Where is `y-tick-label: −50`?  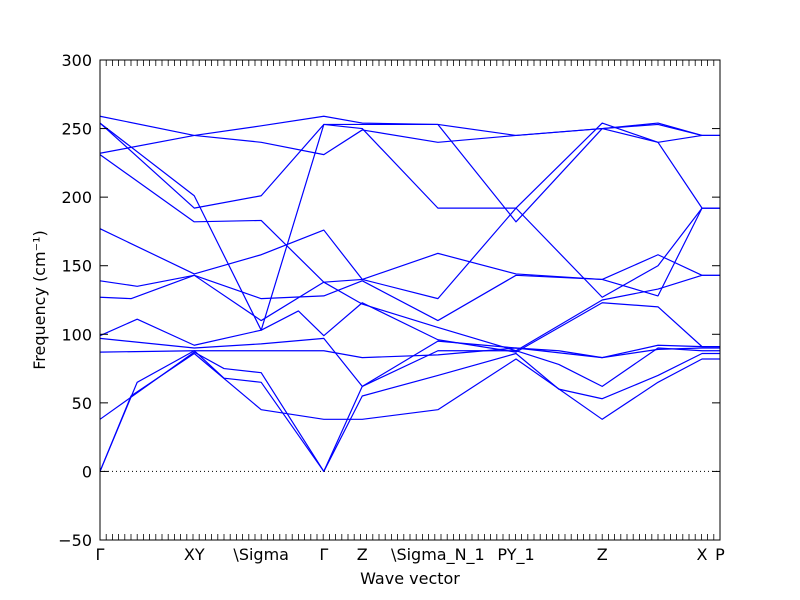 y-tick-label: −50 is located at coordinates (75, 540).